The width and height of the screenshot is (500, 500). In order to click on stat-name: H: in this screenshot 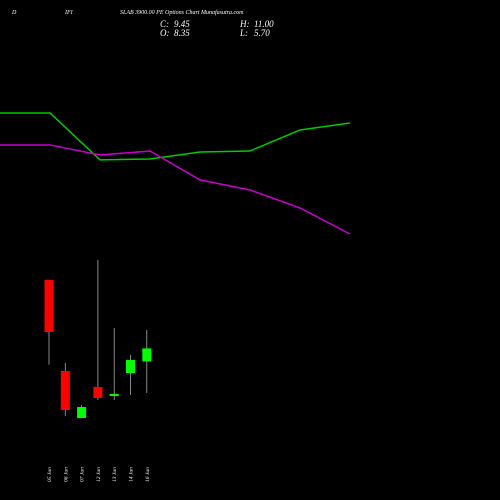, I will do `click(244, 24)`.